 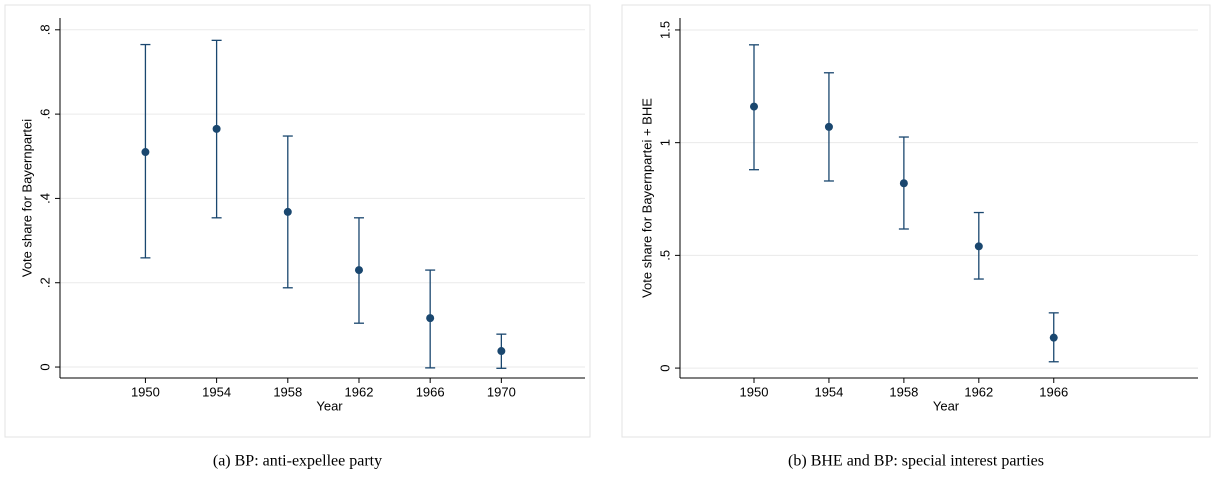 I want to click on y-tick-label: 1, so click(x=664, y=142).